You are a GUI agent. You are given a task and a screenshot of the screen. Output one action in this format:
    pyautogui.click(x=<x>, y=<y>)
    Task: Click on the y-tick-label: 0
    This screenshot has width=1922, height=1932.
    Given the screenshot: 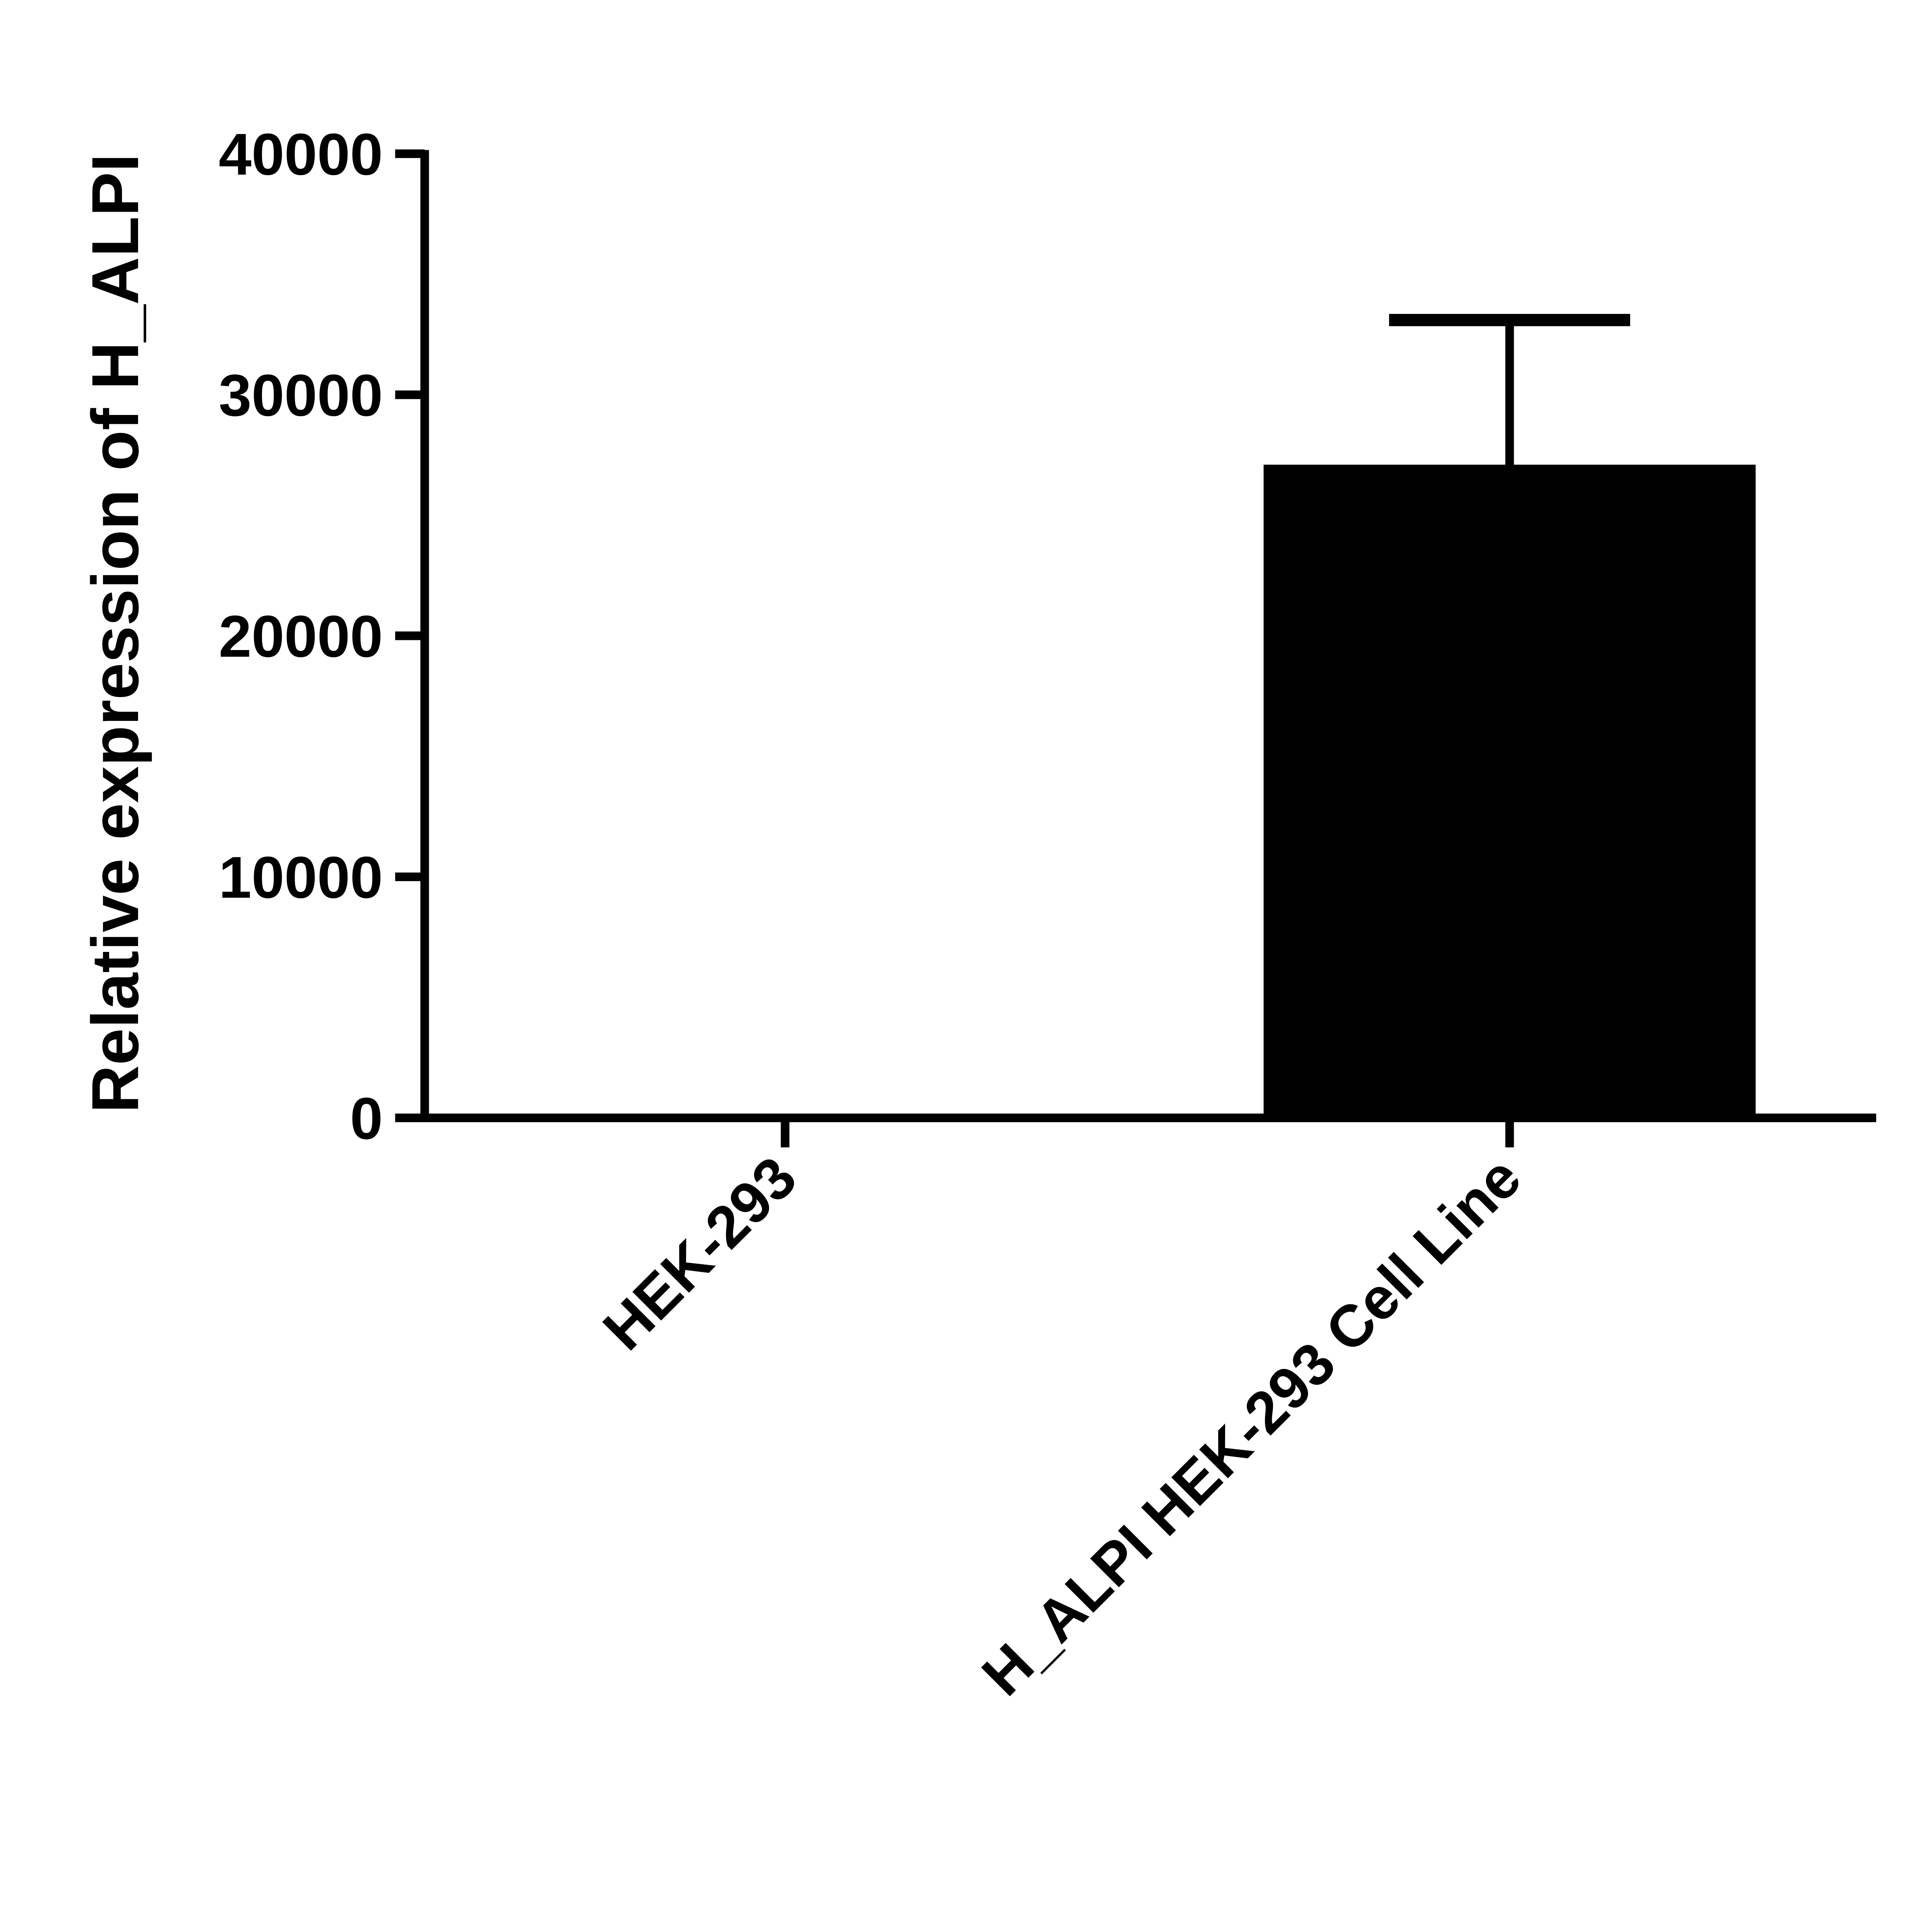 What is the action you would take?
    pyautogui.click(x=367, y=1119)
    